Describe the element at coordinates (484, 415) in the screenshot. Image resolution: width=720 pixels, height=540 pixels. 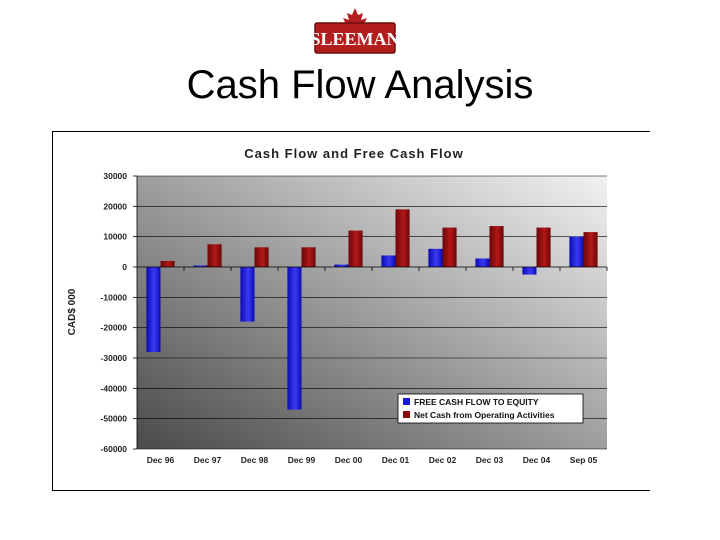
I see `legend-label-series-2: Net Cash from Operating Activities` at that location.